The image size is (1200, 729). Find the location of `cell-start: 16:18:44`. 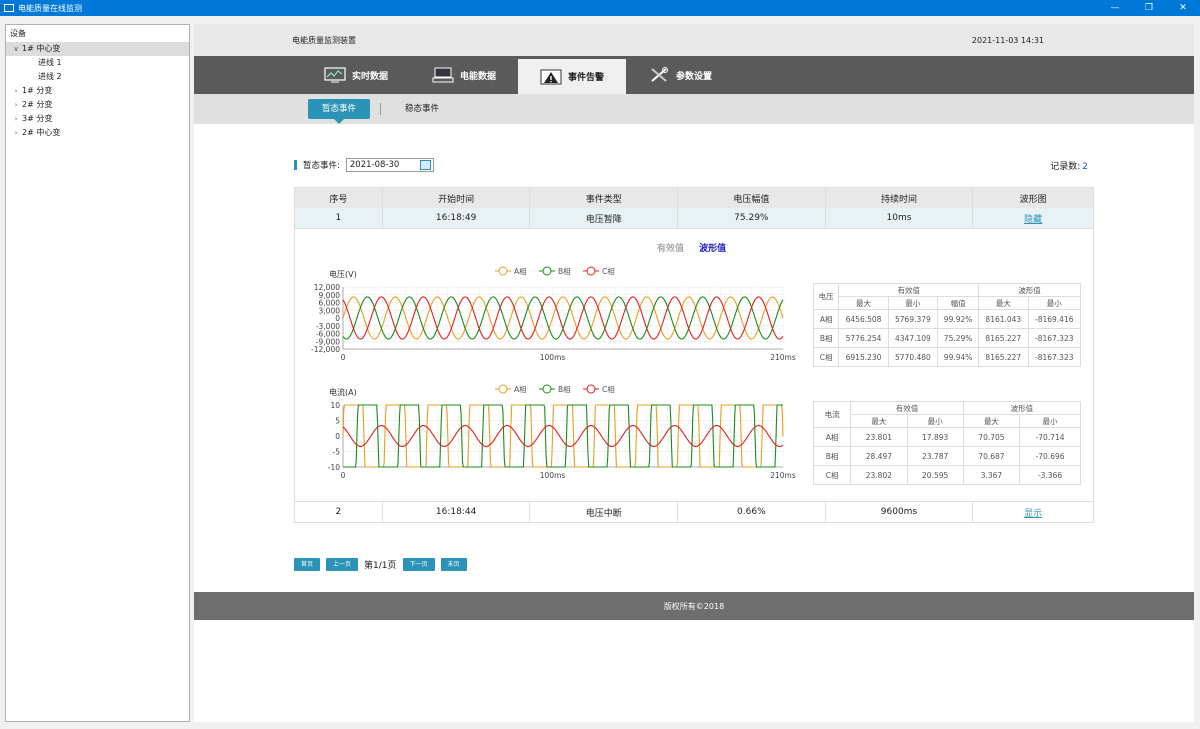

cell-start: 16:18:44 is located at coordinates (457, 512).